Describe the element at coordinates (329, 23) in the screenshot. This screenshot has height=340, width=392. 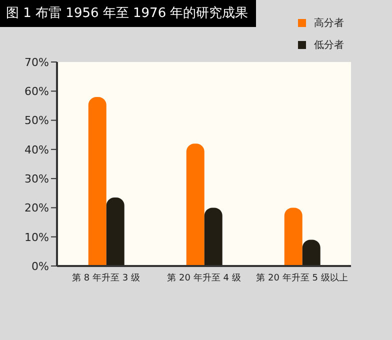
I see `legend-label: 高分者` at that location.